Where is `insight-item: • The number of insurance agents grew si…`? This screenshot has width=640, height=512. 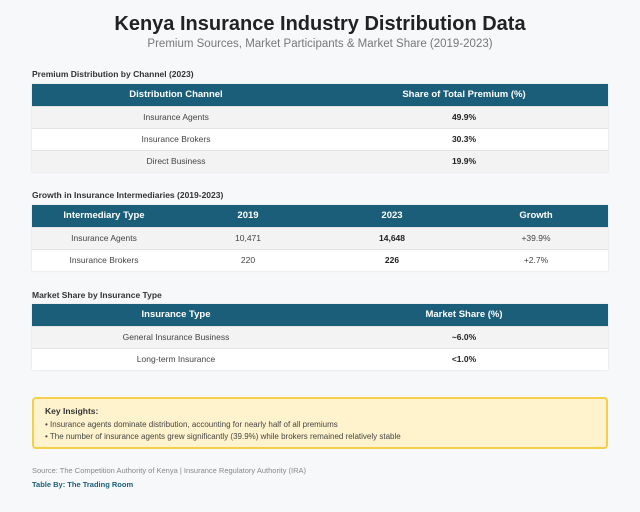 insight-item: • The number of insurance agents grew si… is located at coordinates (223, 436).